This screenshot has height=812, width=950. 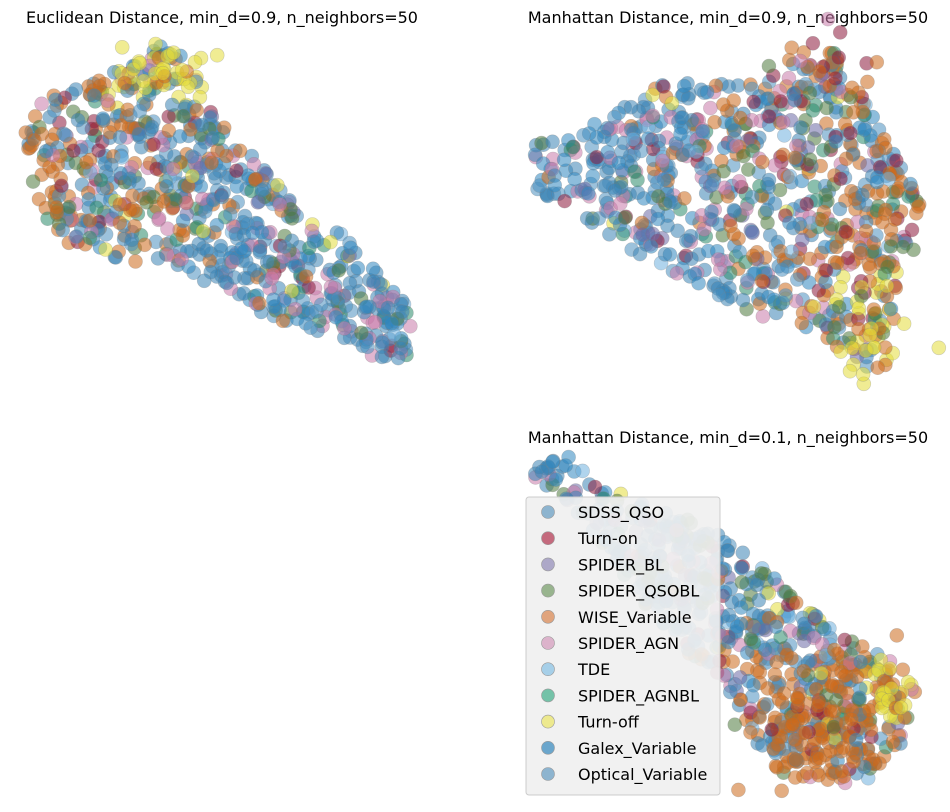 I want to click on legend-entry: SPIDER_QSOBL, so click(x=620, y=592).